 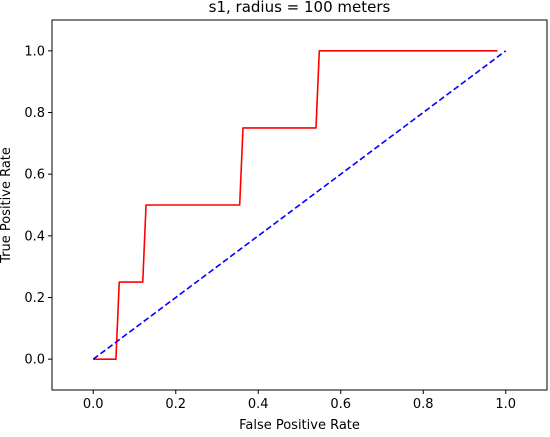 I want to click on y-axis-label: True Positive Rate, so click(x=7, y=205).